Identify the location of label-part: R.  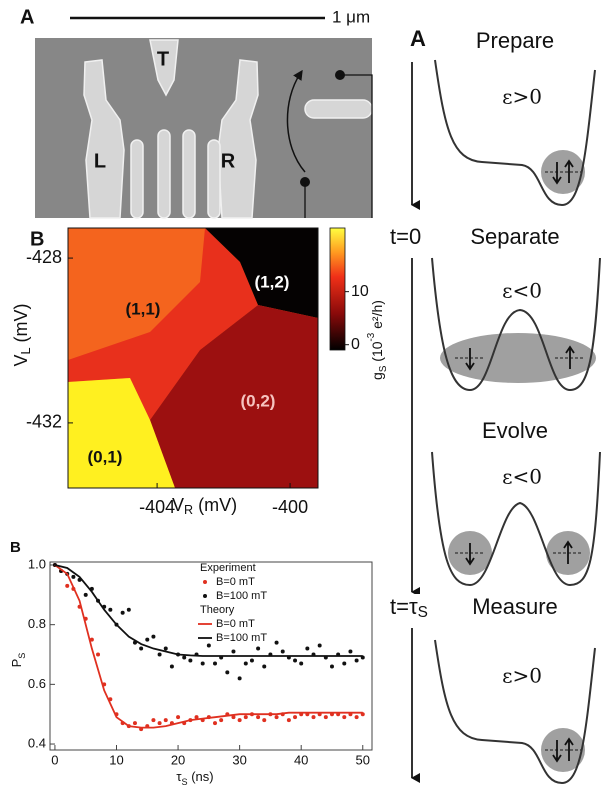
(188, 510).